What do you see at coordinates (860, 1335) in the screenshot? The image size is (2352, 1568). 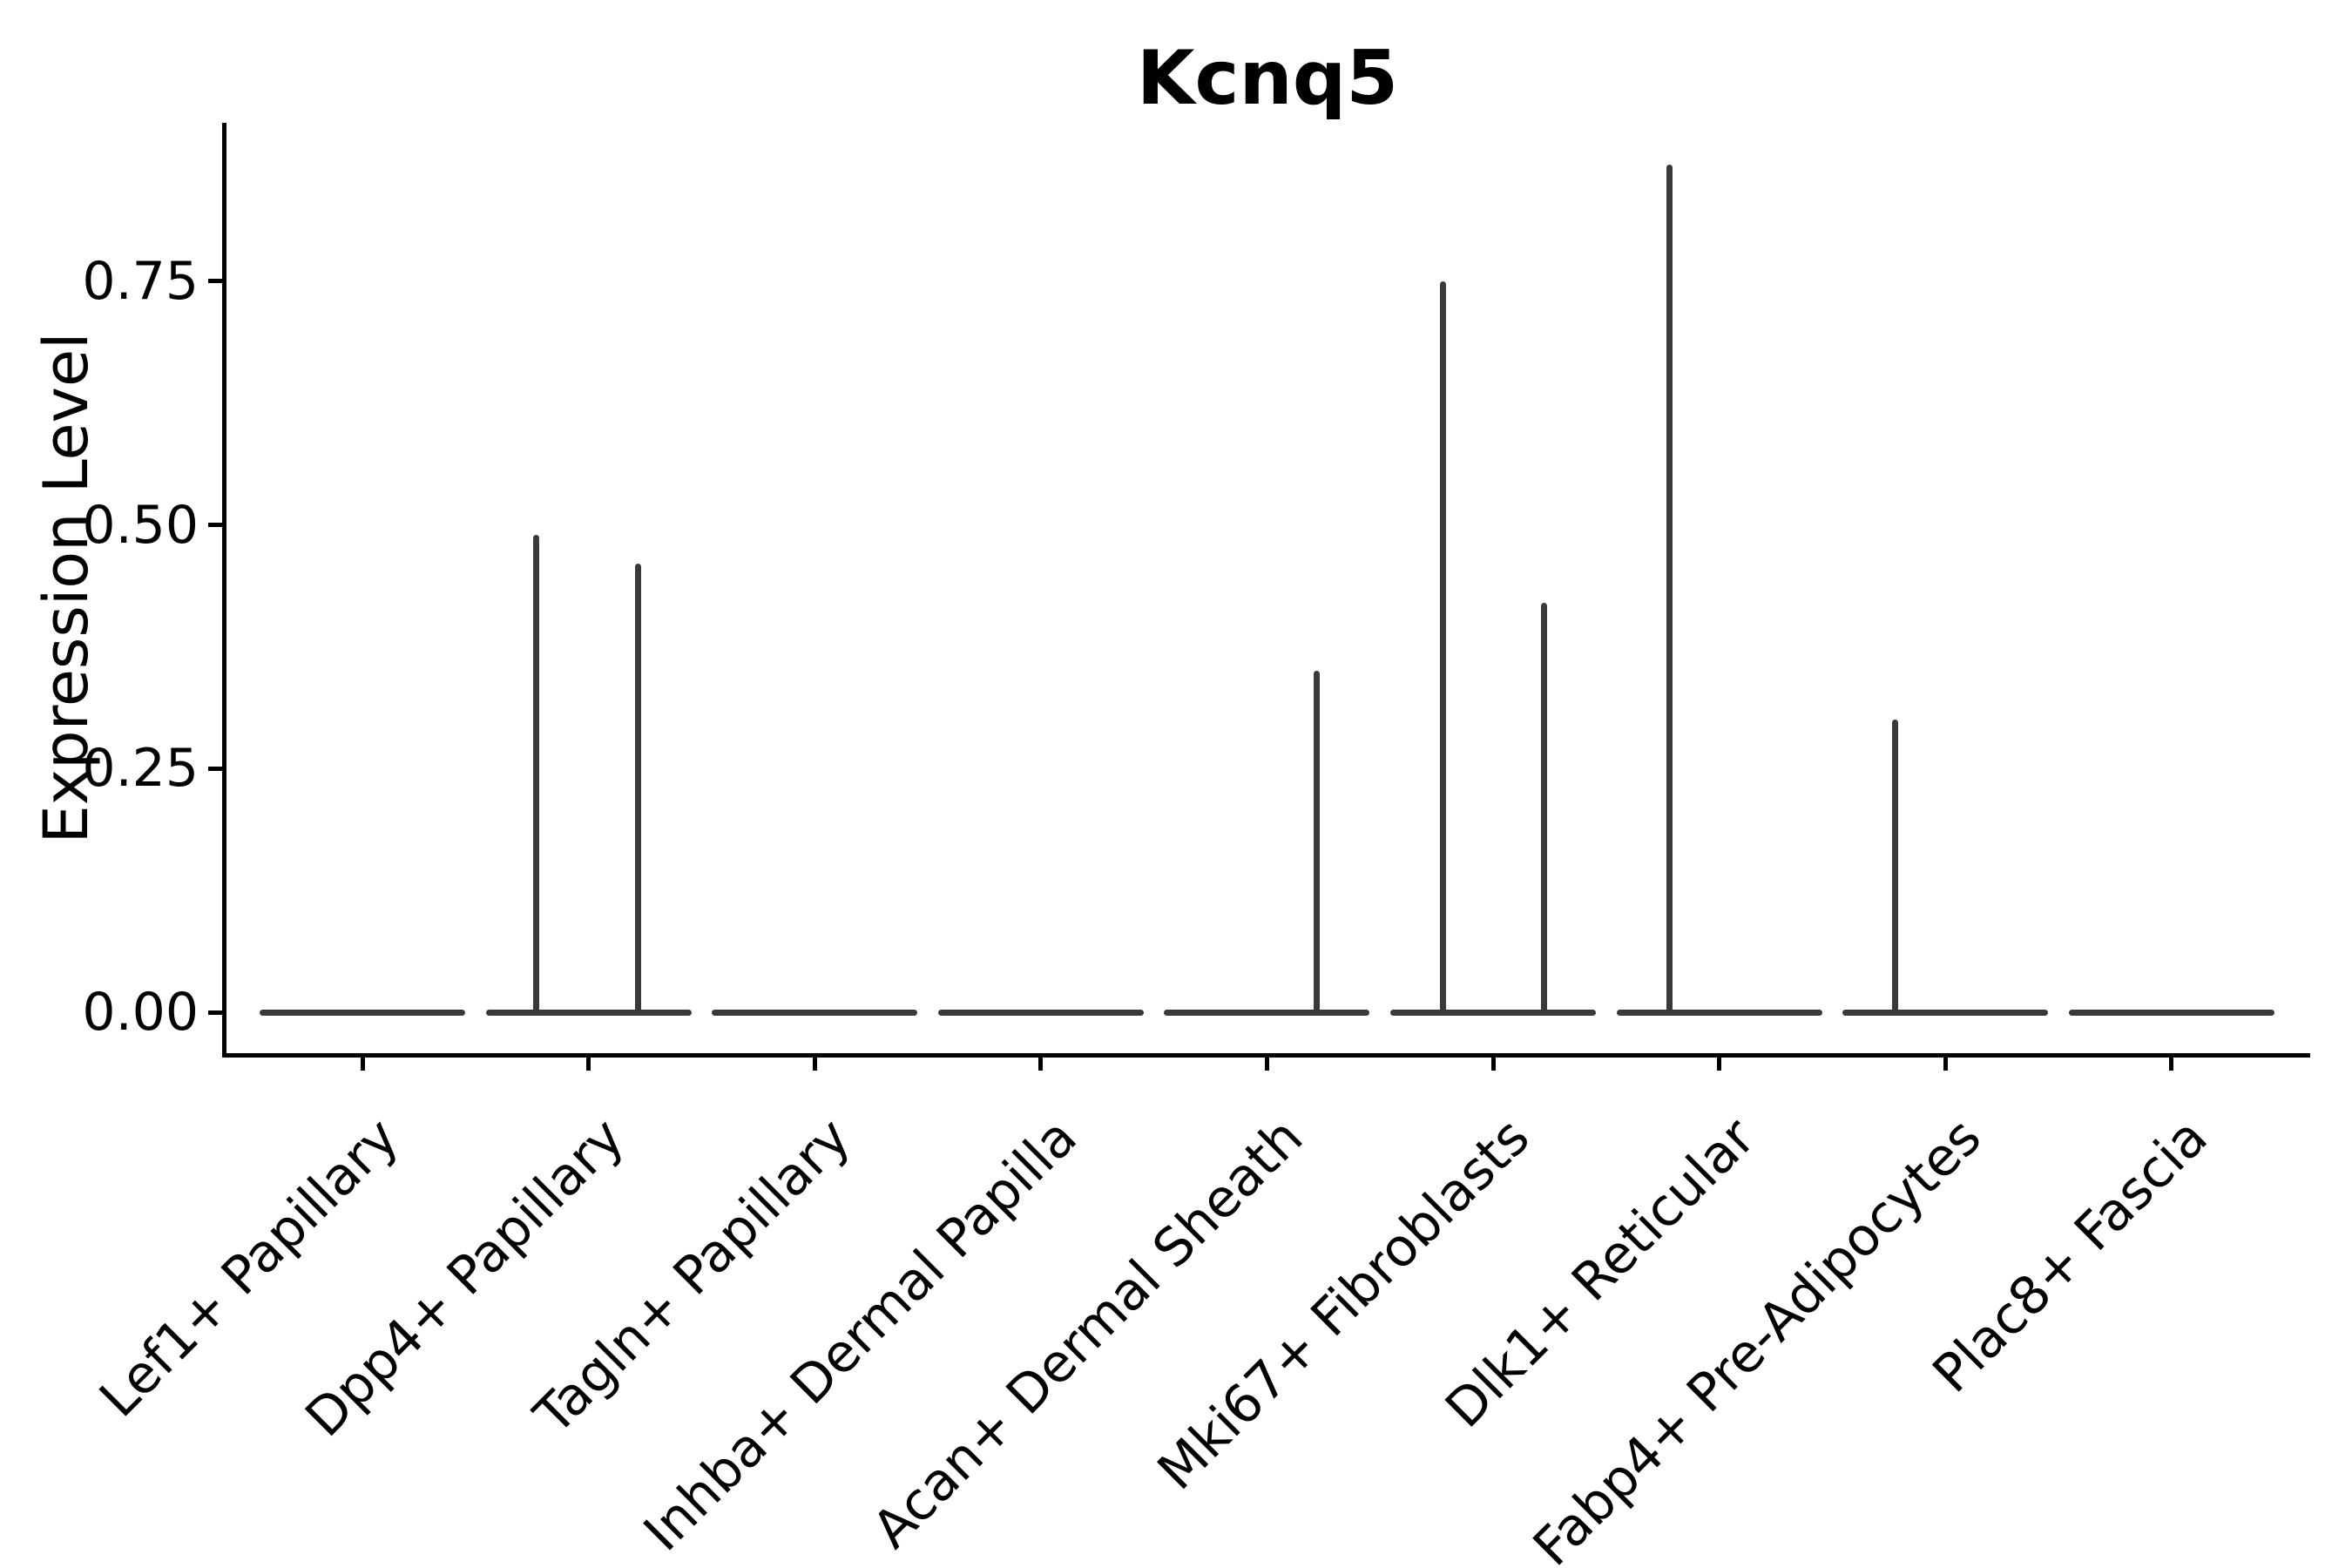 I see `x-tick-label: Inhba+ Dermal Papilla` at bounding box center [860, 1335].